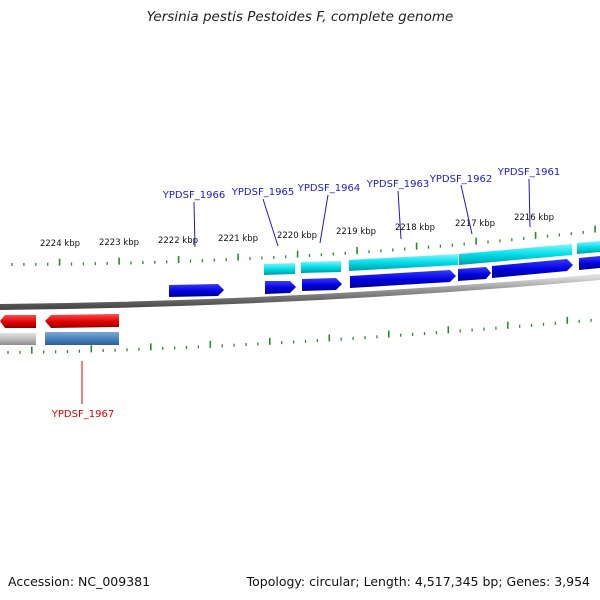  Describe the element at coordinates (415, 228) in the screenshot. I see `kbp-label-2218: 2218 kbp` at that location.